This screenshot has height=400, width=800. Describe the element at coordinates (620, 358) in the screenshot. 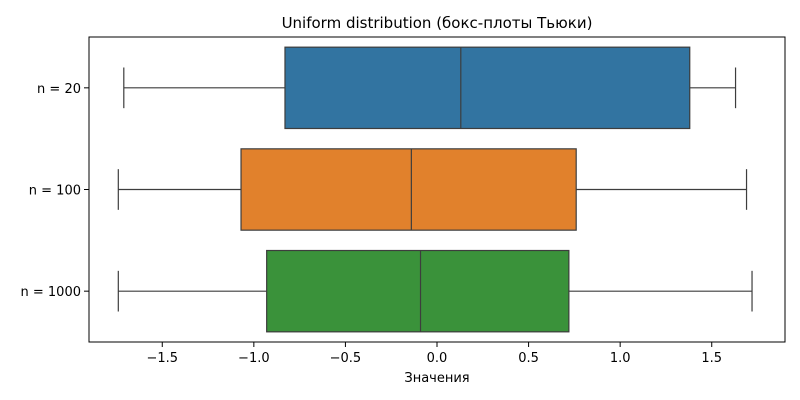

I see `x-tick-label: 1.0` at that location.